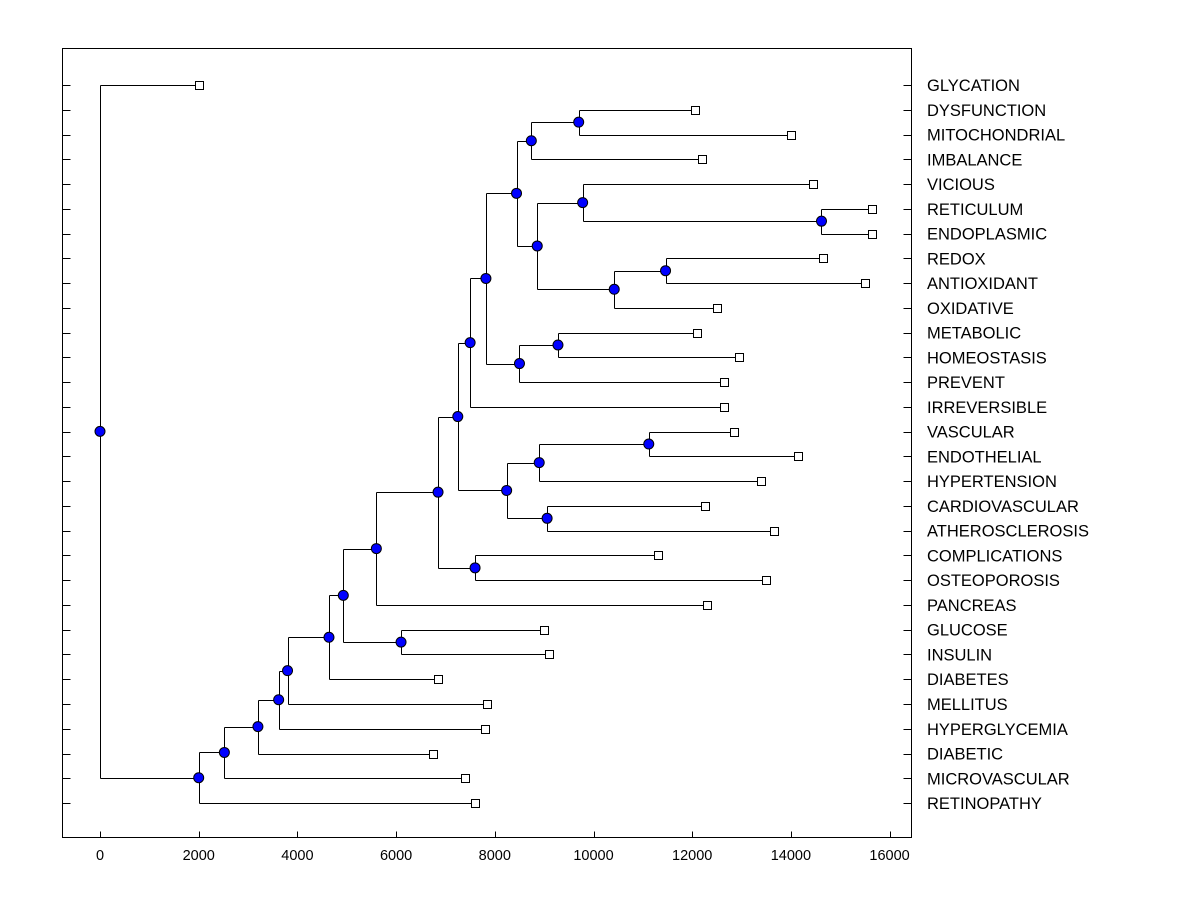 This screenshot has height=900, width=1200. What do you see at coordinates (791, 856) in the screenshot?
I see `x-tick-label: 14000` at bounding box center [791, 856].